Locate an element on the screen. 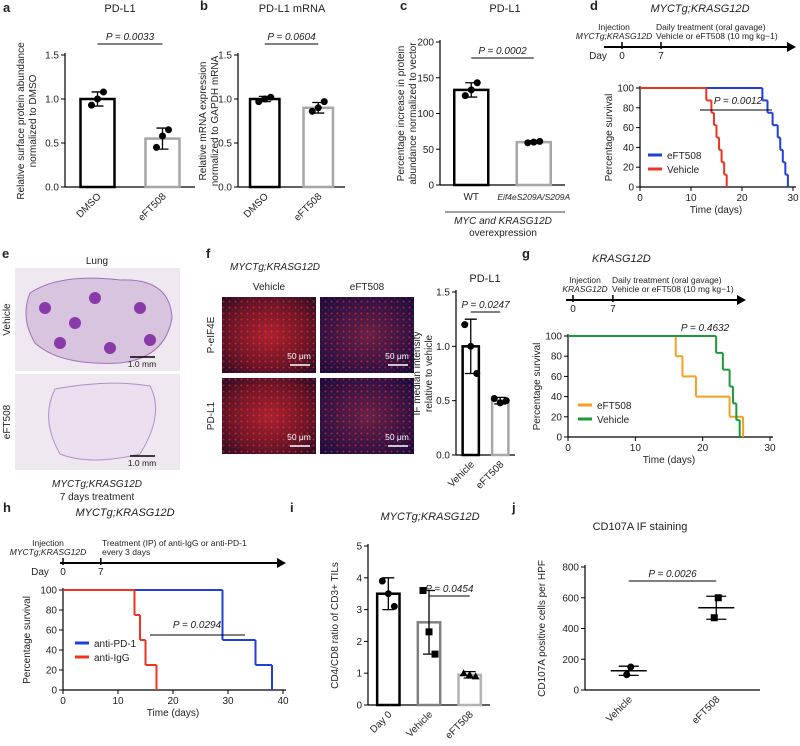 This screenshot has width=800, height=746. y-axis-label: Percentage increase in protein is located at coordinates (401, 114).